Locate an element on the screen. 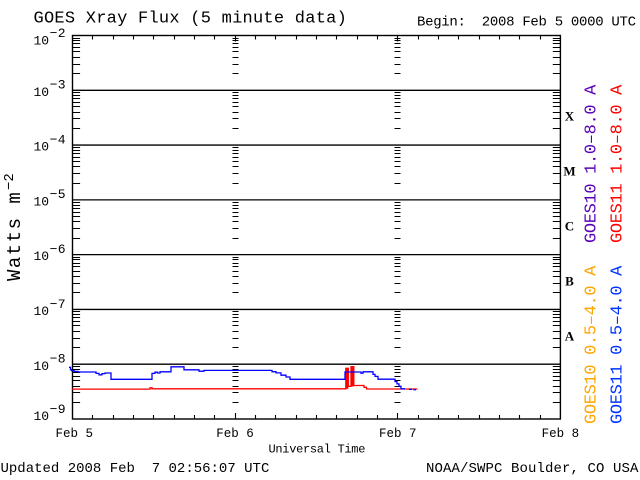  svg-text: −8 is located at coordinates (58, 359).